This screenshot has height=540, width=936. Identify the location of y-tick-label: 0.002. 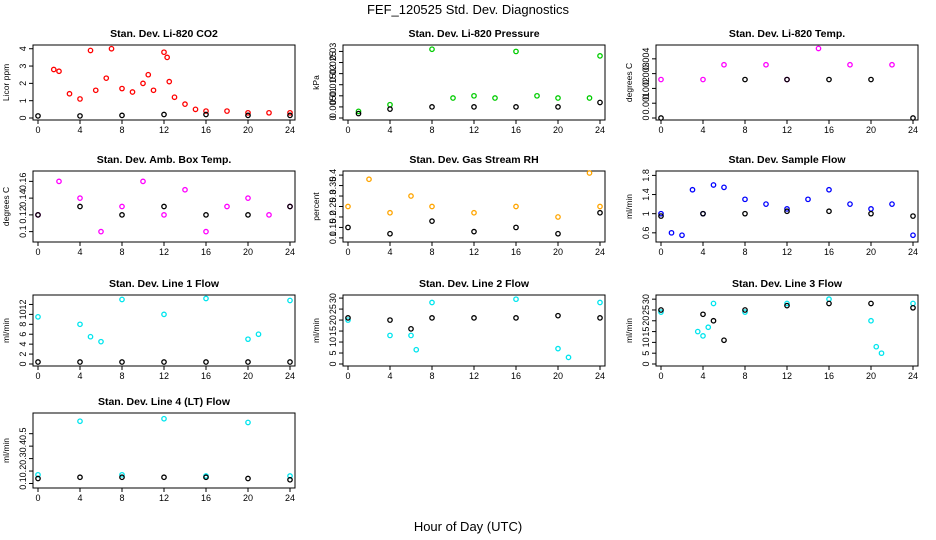
(646, 88).